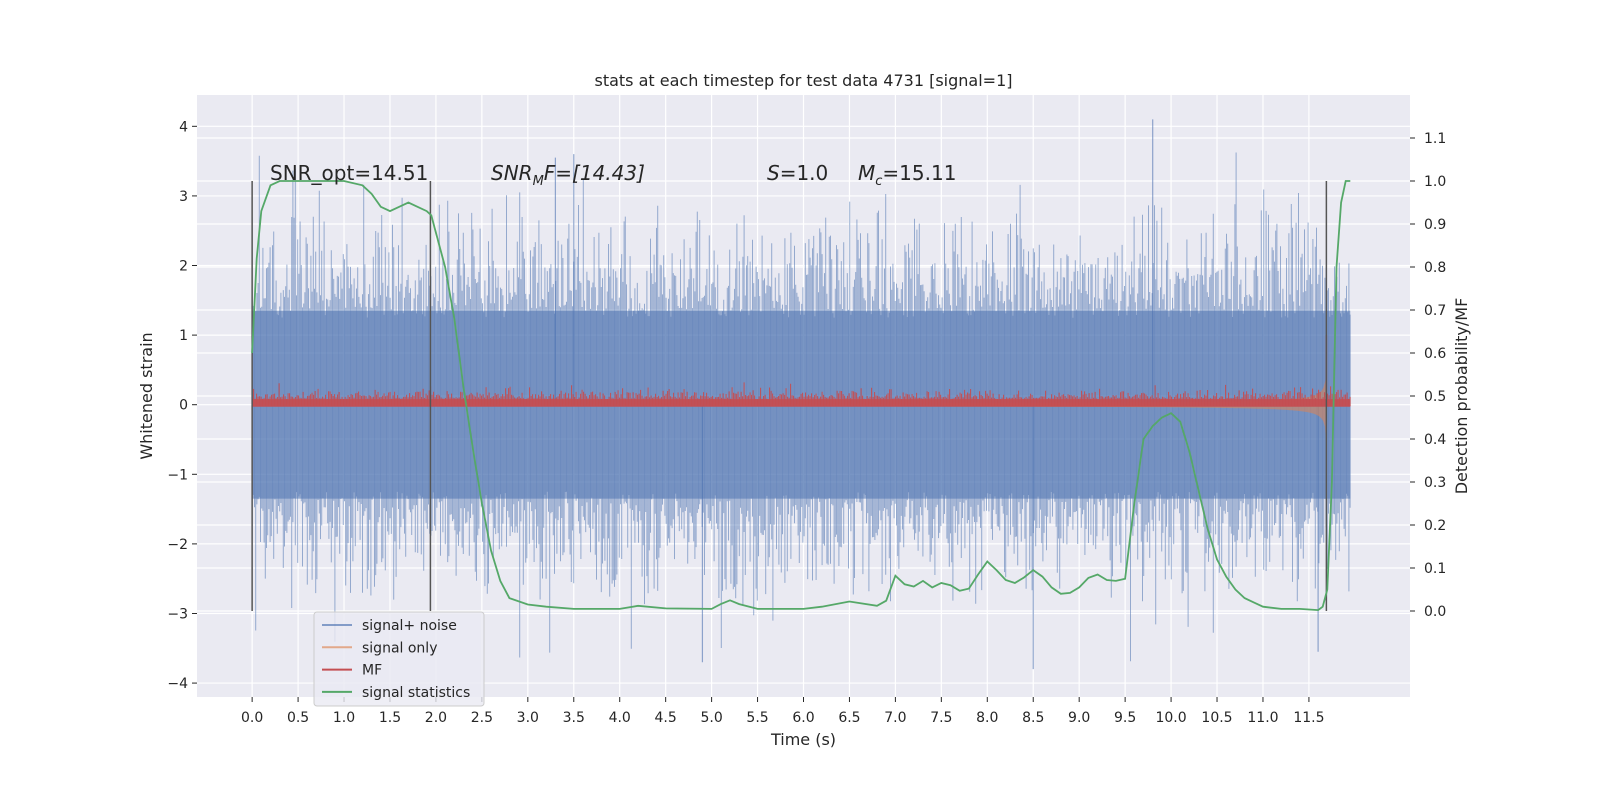  I want to click on x-tick-label: 9.5, so click(1125, 718).